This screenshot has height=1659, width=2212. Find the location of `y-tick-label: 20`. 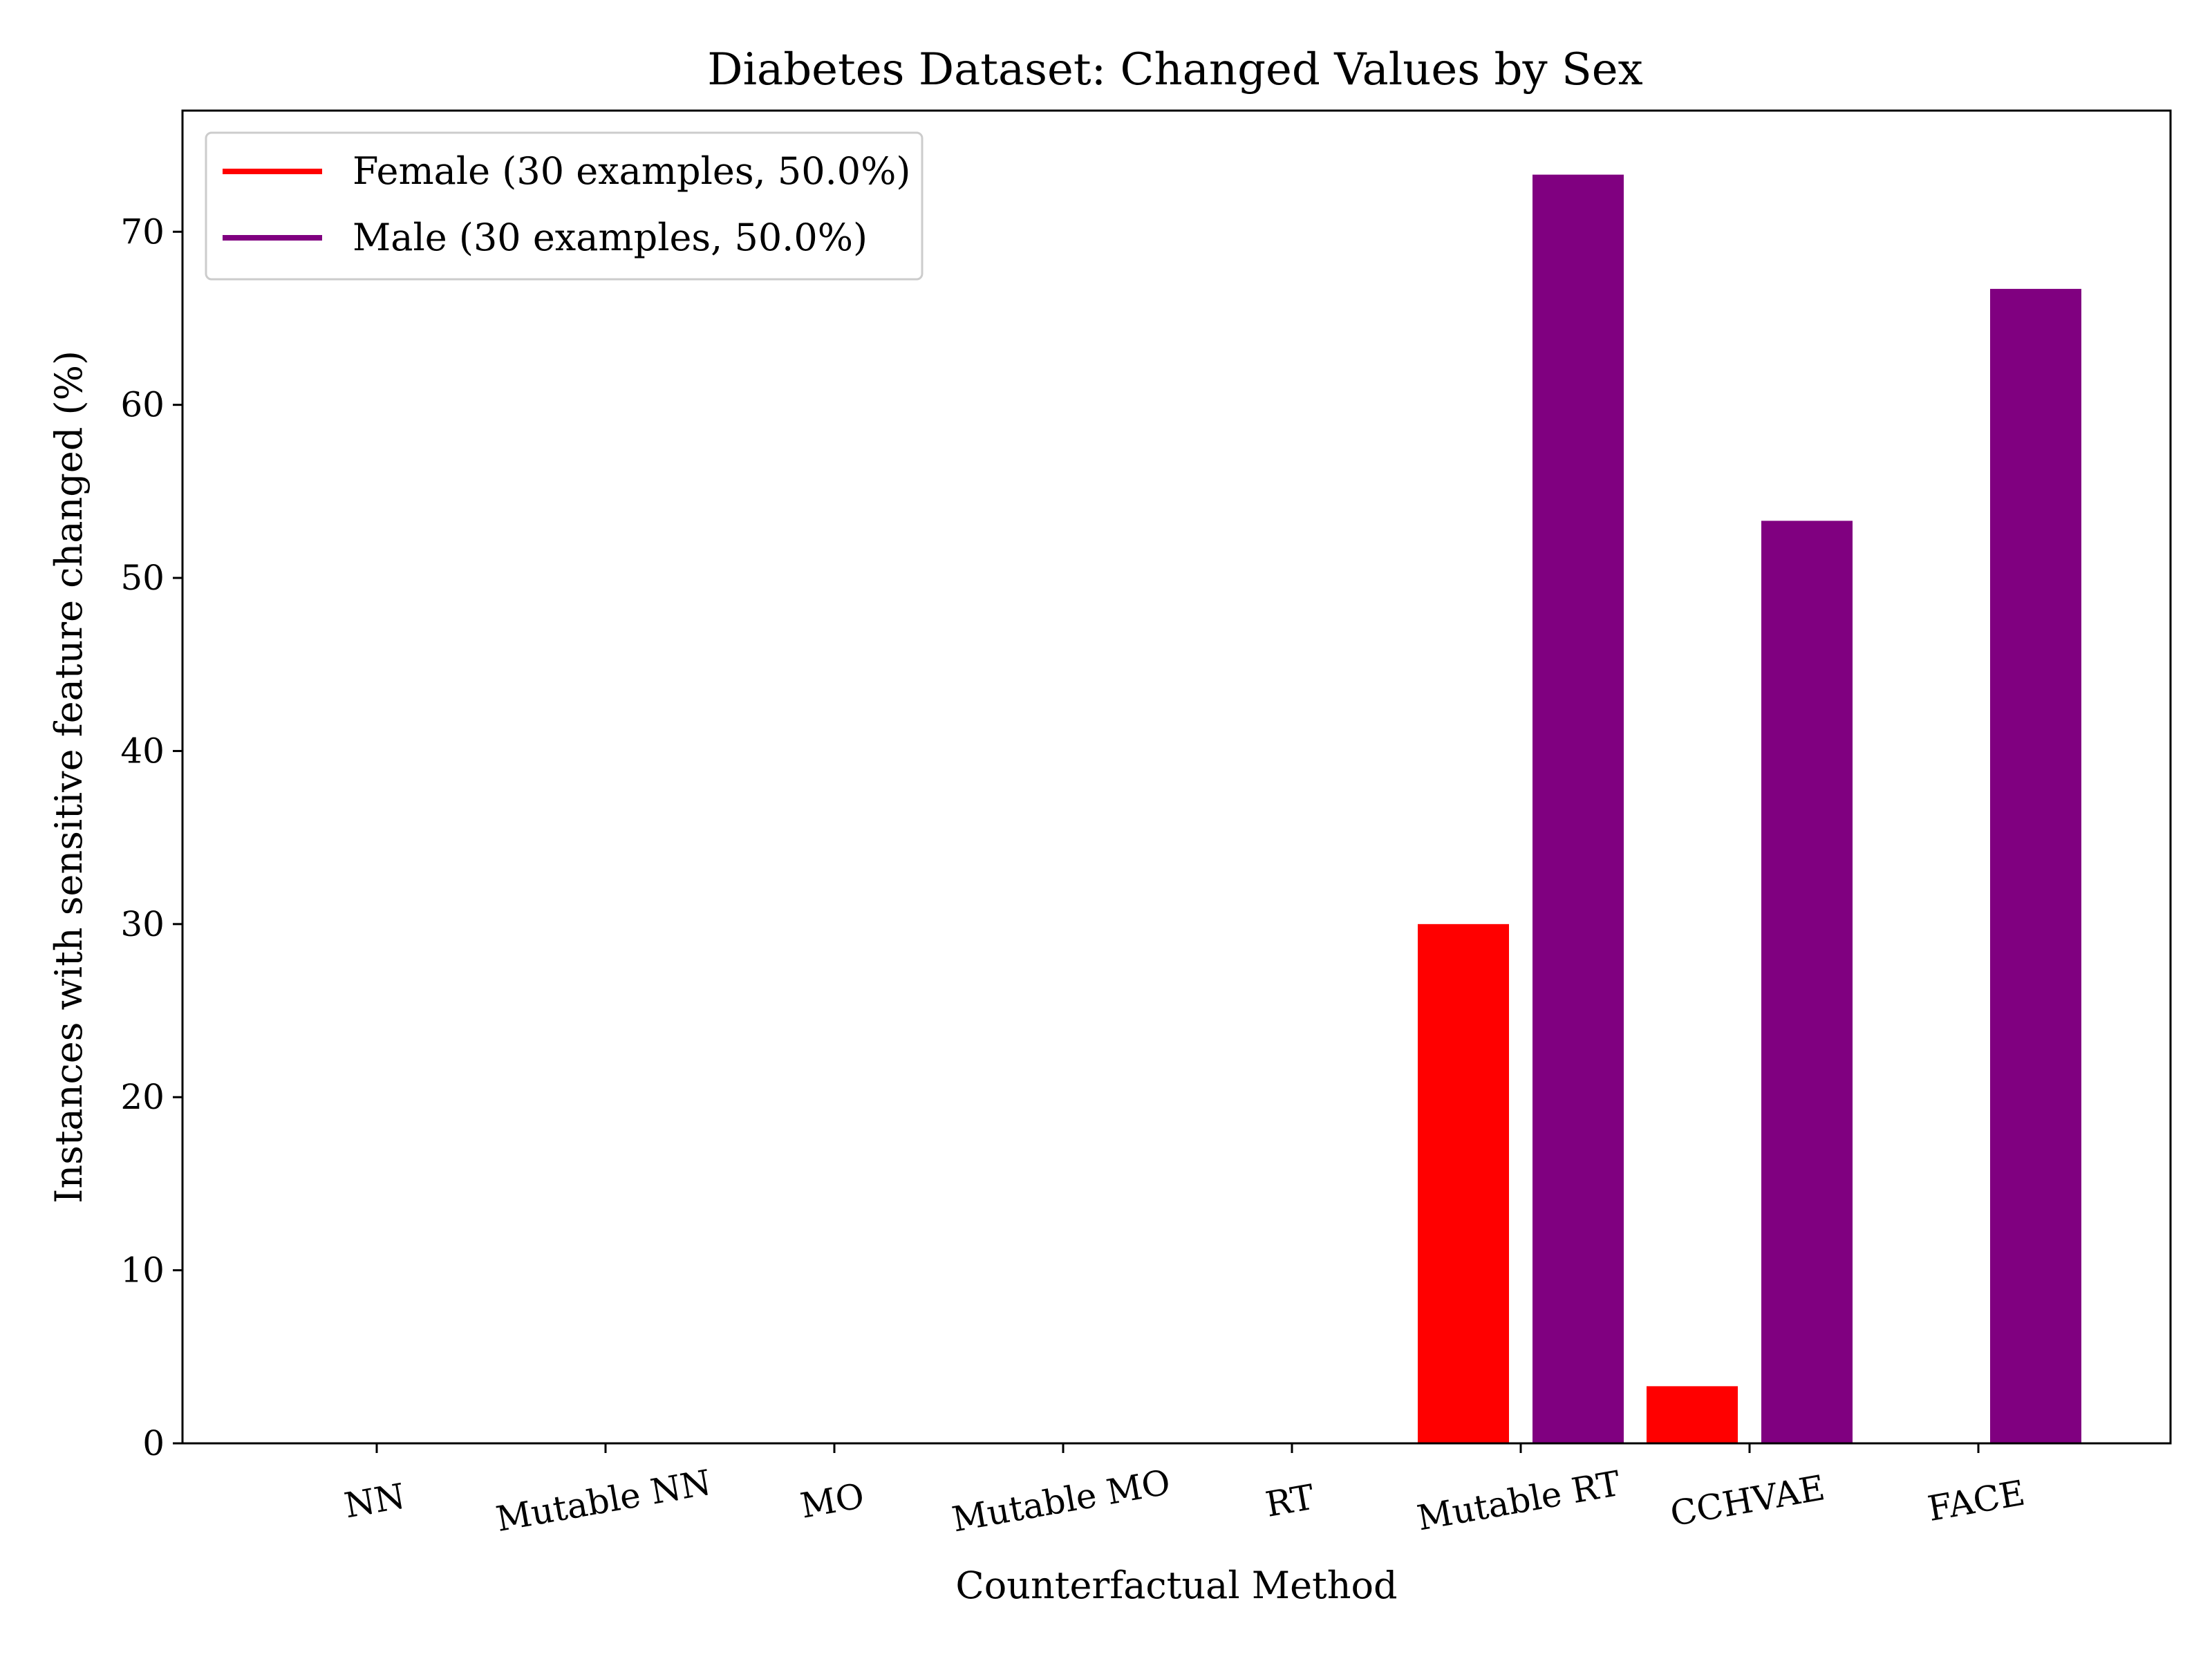

y-tick-label: 20 is located at coordinates (142, 1097).